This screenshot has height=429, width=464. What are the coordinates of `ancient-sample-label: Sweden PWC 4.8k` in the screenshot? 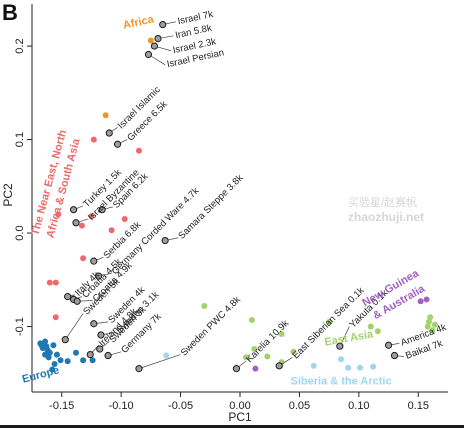 It's located at (211, 326).